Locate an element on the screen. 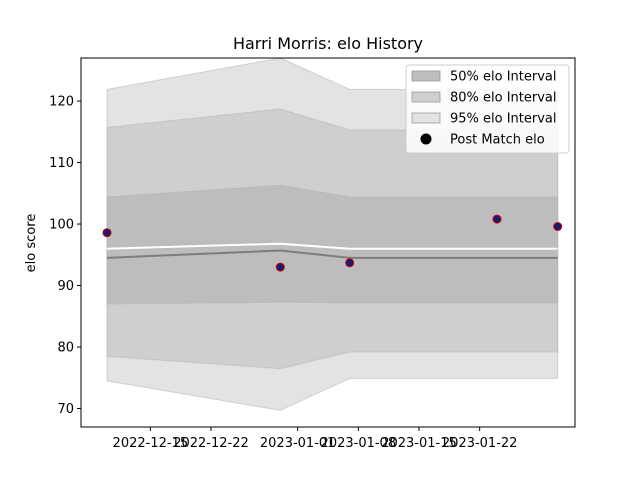 This screenshot has width=640, height=480. x-tick-label: 2023-01-08 is located at coordinates (359, 443).